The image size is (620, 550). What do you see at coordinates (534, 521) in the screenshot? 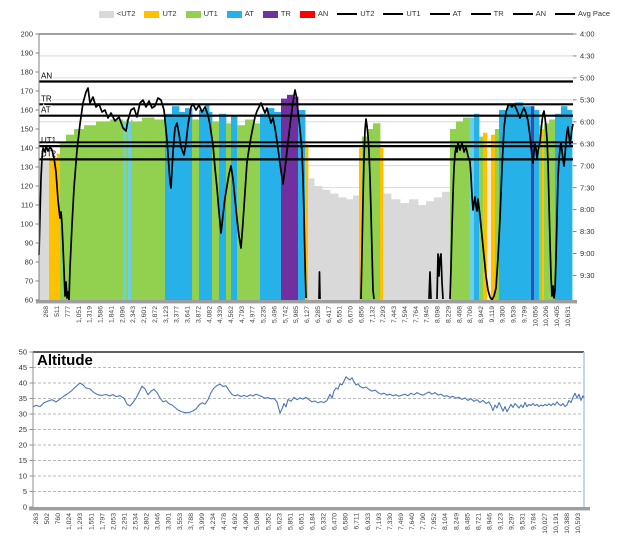
I see `svg-text: 9,784` at bounding box center [534, 521].